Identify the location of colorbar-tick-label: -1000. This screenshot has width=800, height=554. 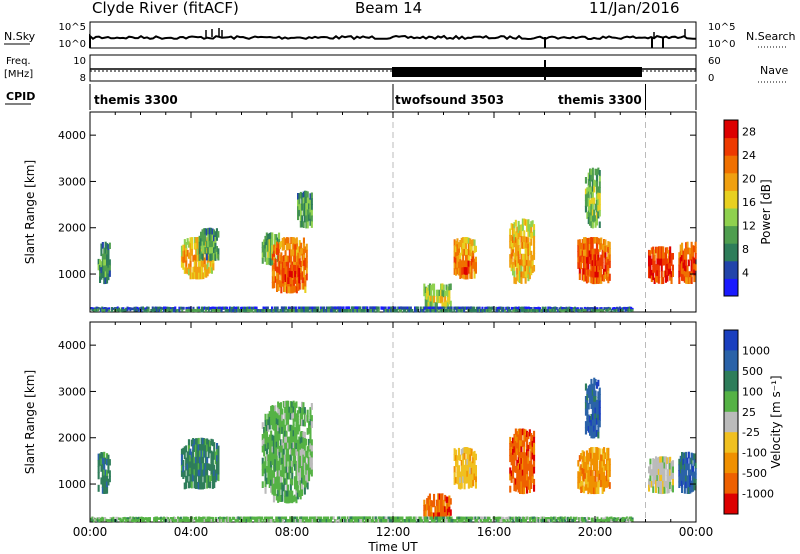
(758, 494).